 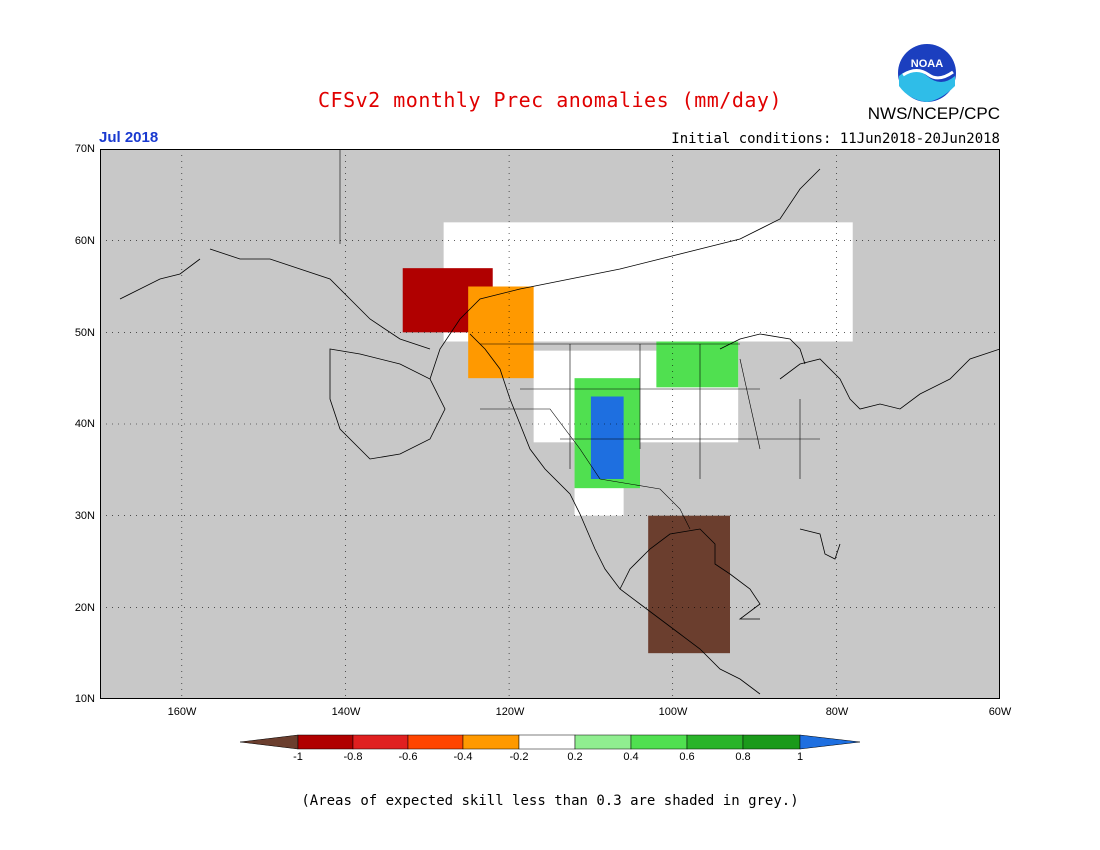 I want to click on lon-label-140w: 140W, so click(x=346, y=712).